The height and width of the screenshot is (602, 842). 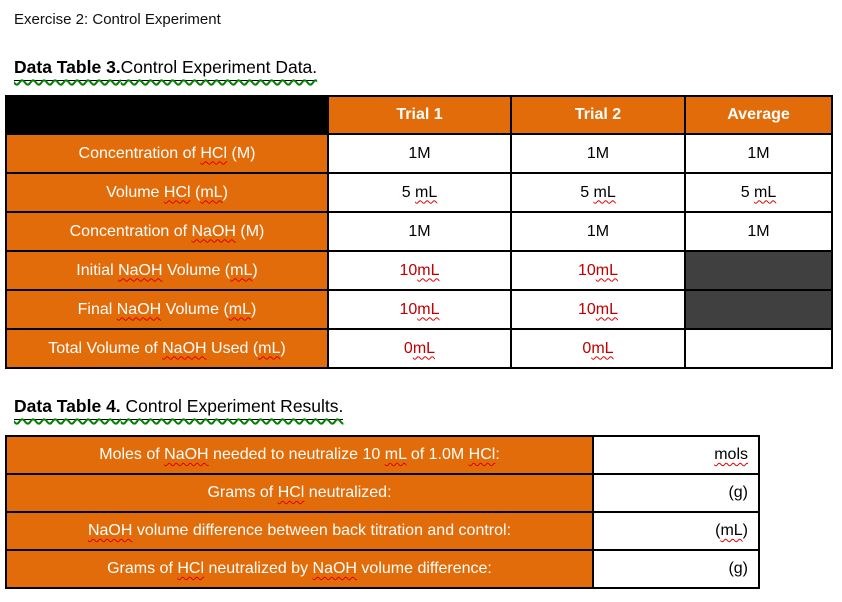 I want to click on row-label: Total Volume of NaOH Used (mL), so click(x=167, y=348).